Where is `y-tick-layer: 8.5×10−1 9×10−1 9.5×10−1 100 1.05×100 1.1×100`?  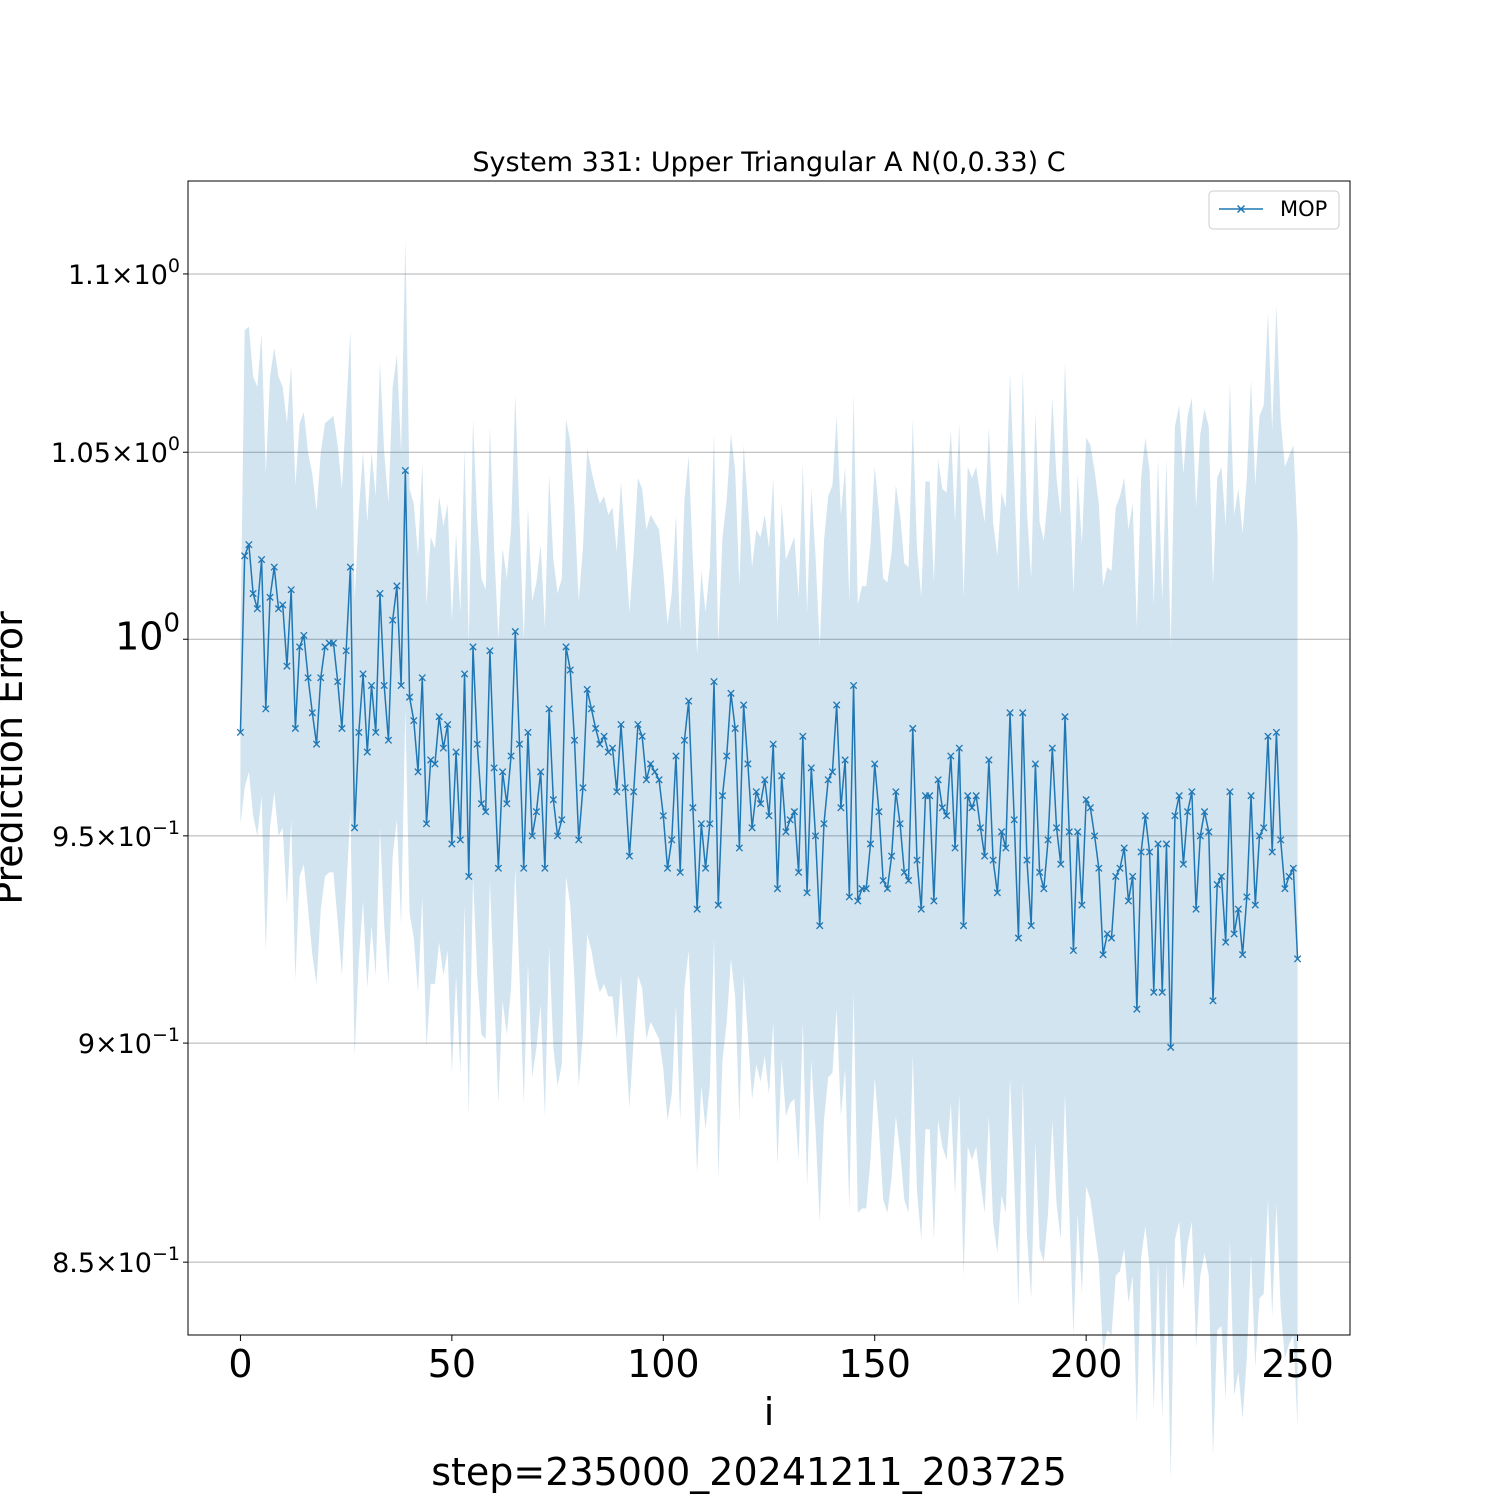
y-tick-layer: 8.5×10−1 9×10−1 9.5×10−1 100 1.05×100 1.1×100 is located at coordinates (119, 767).